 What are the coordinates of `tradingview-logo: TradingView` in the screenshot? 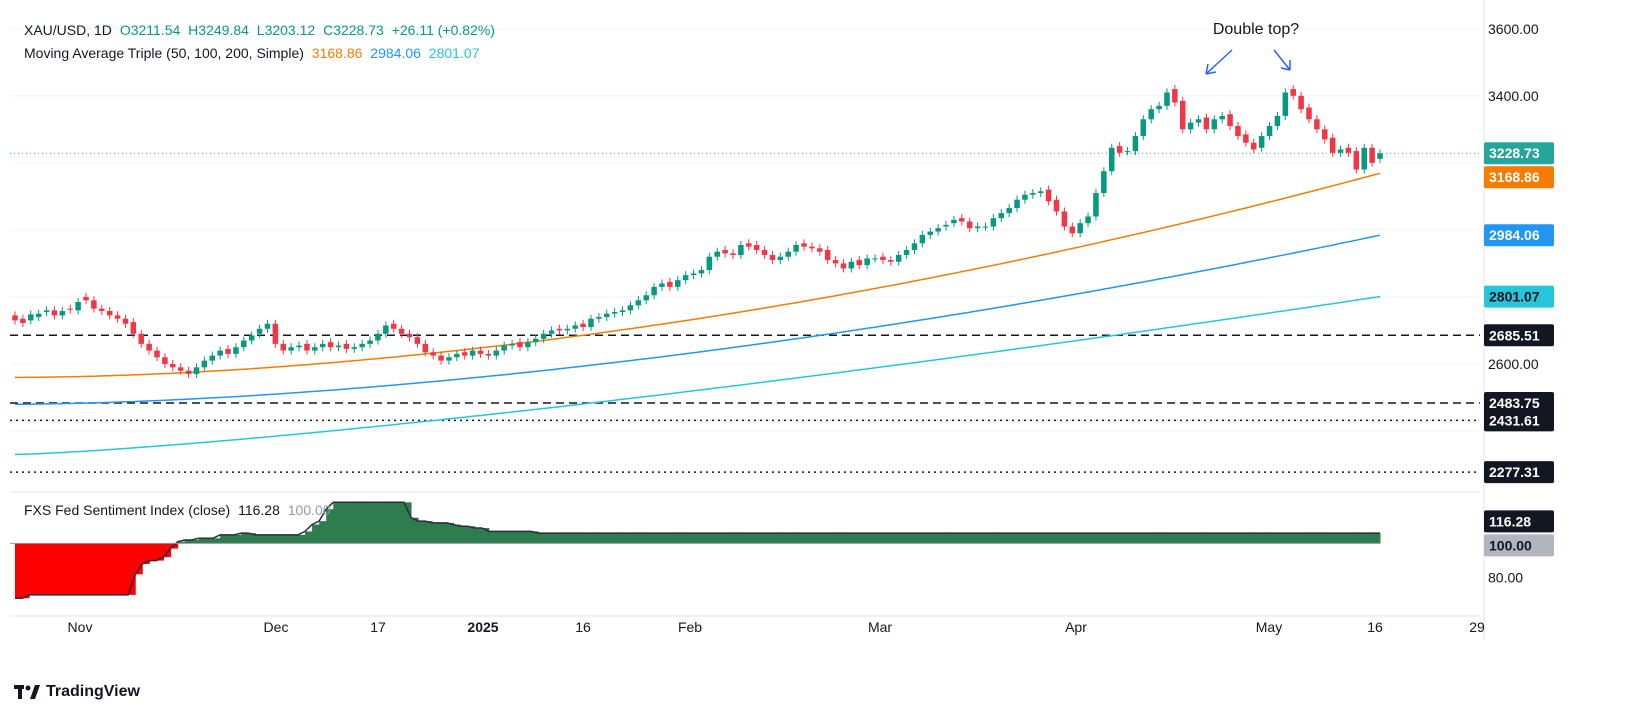 It's located at (77, 692).